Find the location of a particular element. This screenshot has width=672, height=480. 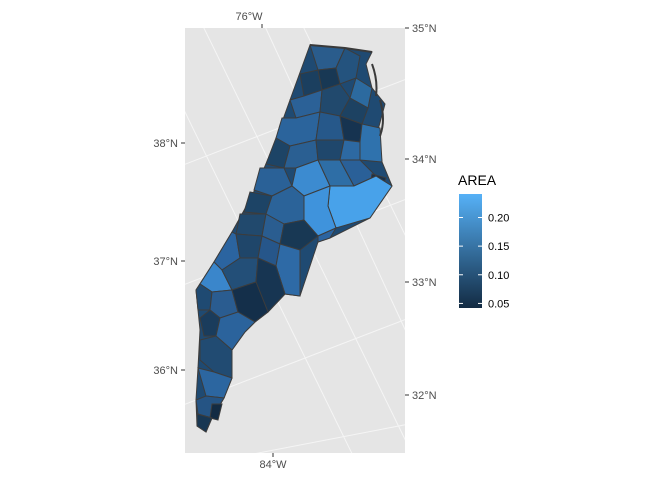

left-axis-label: 37°N is located at coordinates (165, 262).